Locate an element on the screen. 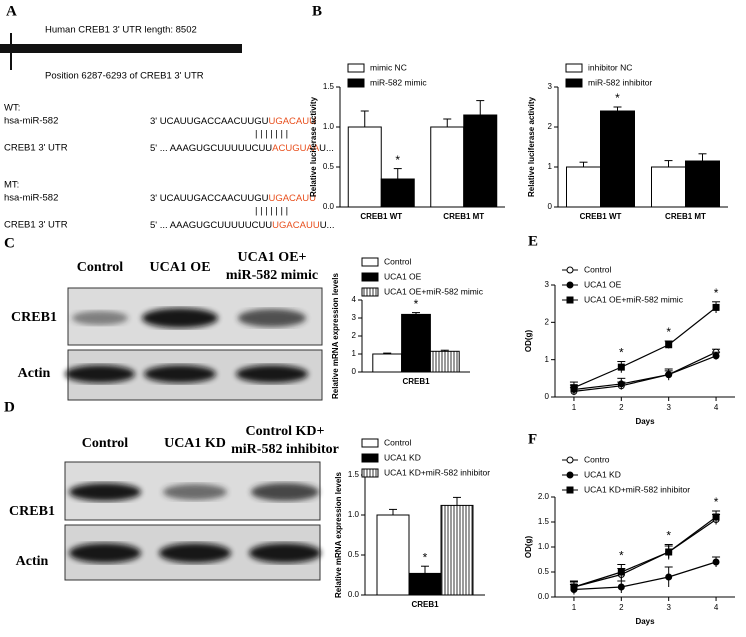 The width and height of the screenshot is (746, 637). x-tick-label: CREB1 WT is located at coordinates (381, 216).